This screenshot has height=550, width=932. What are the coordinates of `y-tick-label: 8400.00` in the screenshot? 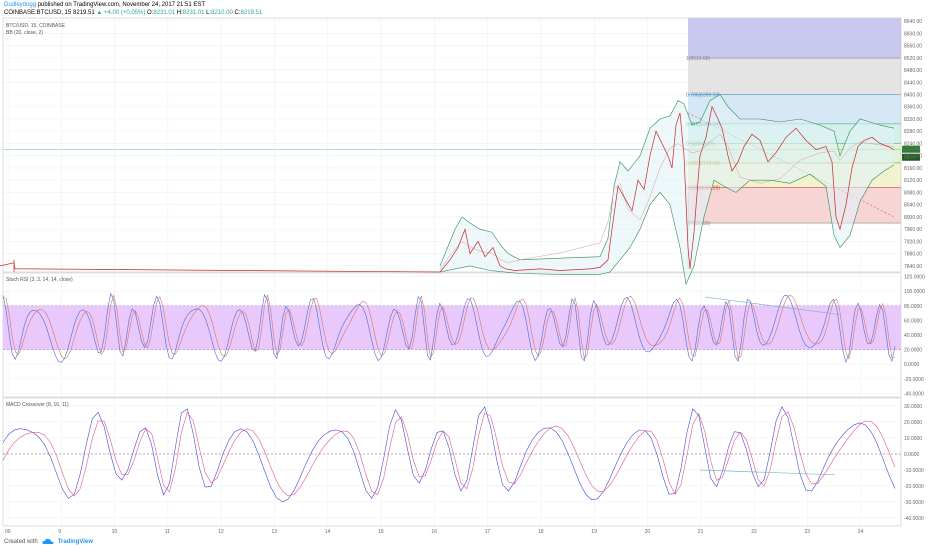 It's located at (913, 96).